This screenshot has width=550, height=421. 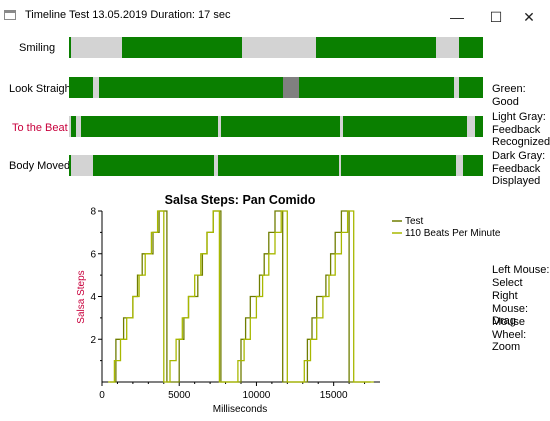 What do you see at coordinates (496, 17) in the screenshot?
I see `maximize-button: ☐` at bounding box center [496, 17].